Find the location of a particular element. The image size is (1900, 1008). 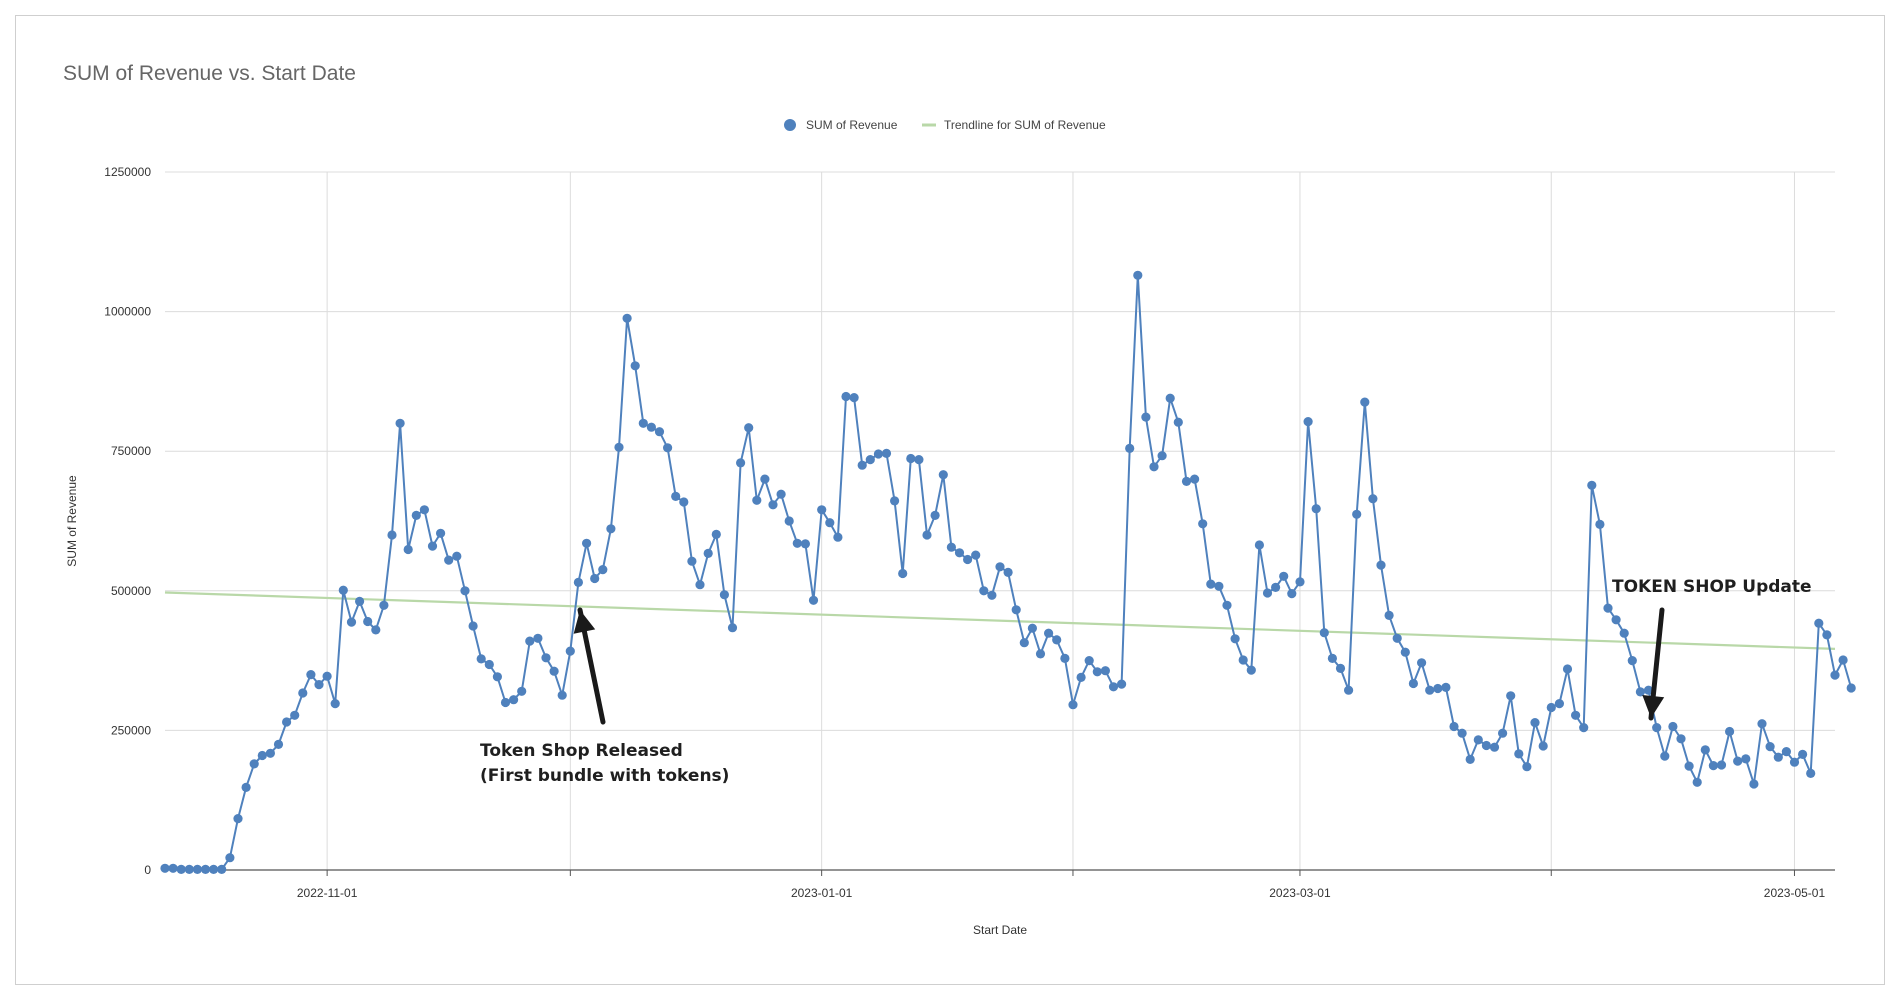

y-tick-label: 0 is located at coordinates (147, 870).